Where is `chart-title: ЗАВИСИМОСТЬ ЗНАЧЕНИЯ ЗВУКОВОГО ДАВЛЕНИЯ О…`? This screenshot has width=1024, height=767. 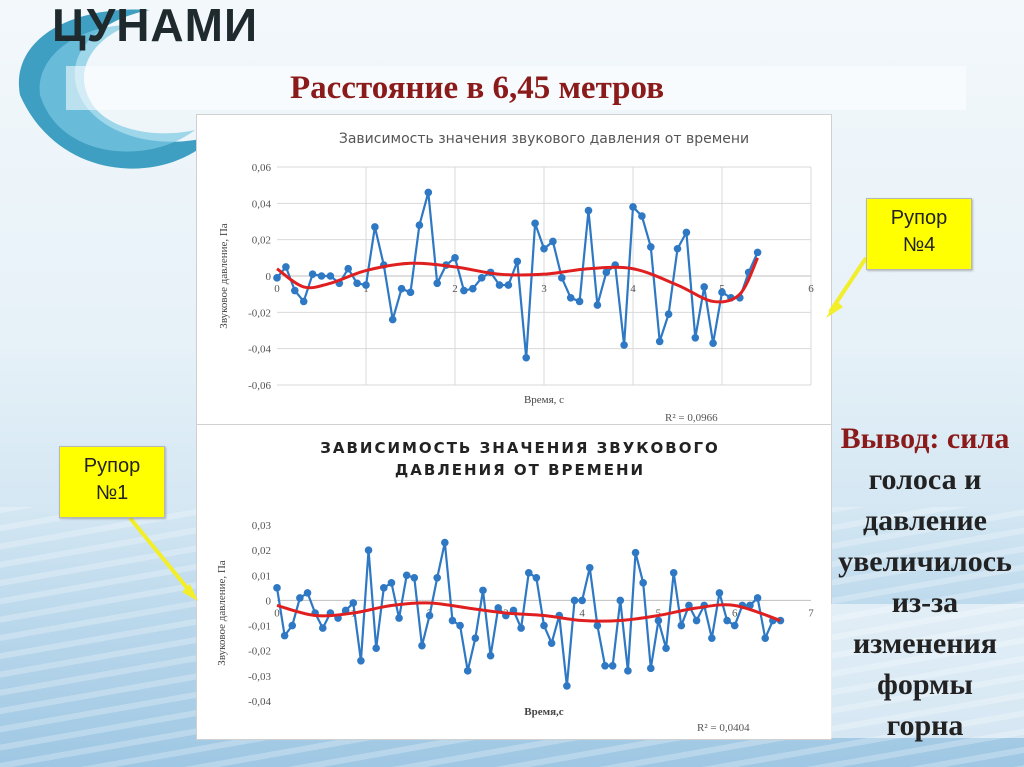
chart-title: ЗАВИСИМОСТЬ ЗНАЧЕНИЯ ЗВУКОВОГО ДАВЛЕНИЯ О… is located at coordinates (520, 459).